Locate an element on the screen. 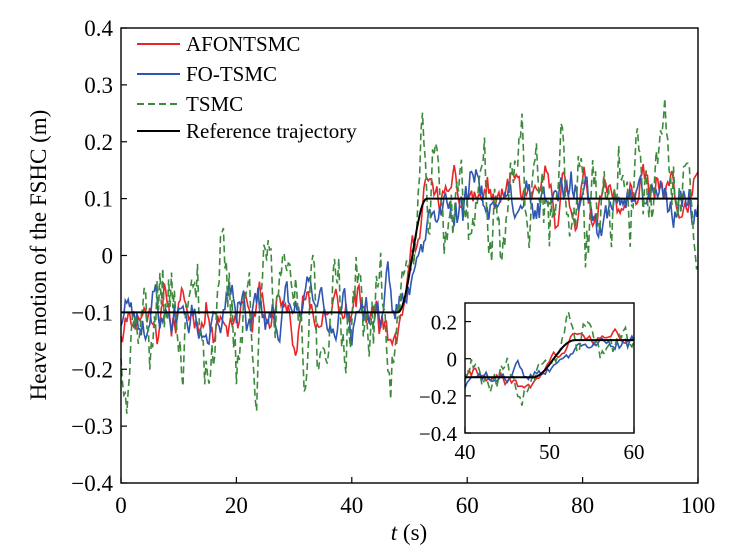 The width and height of the screenshot is (751, 559). y-tick-label: 0.4 is located at coordinates (98, 28).